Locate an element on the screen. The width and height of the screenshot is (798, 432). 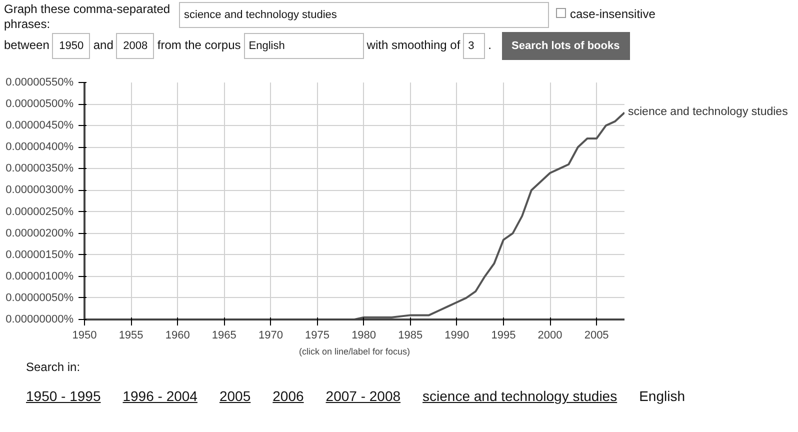
x-tick-label: 1985 is located at coordinates (410, 336).